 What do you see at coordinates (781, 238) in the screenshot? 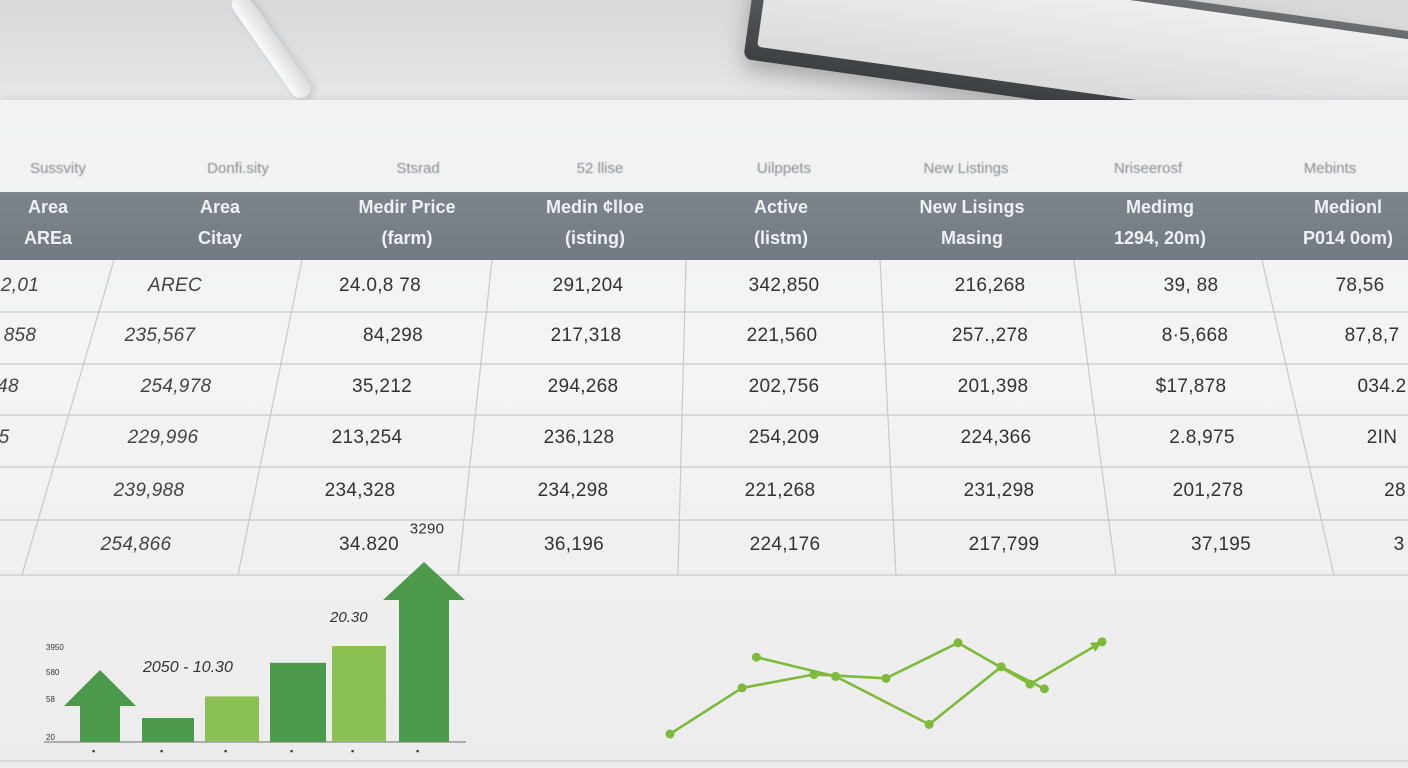
I see `column-header-line2: (listm)` at bounding box center [781, 238].